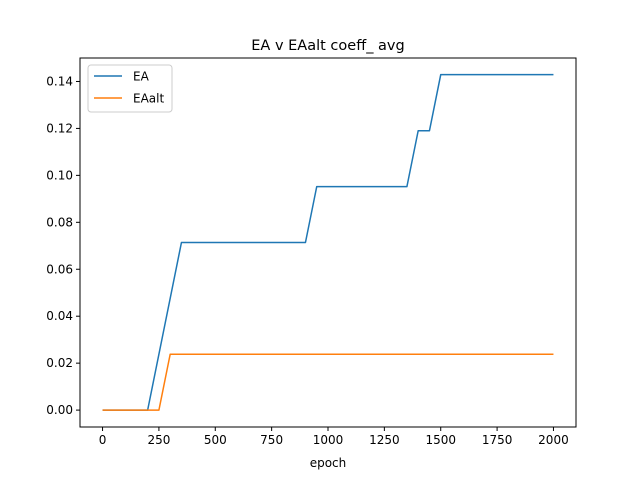  Describe the element at coordinates (553, 440) in the screenshot. I see `x-tick-label: 2000` at that location.